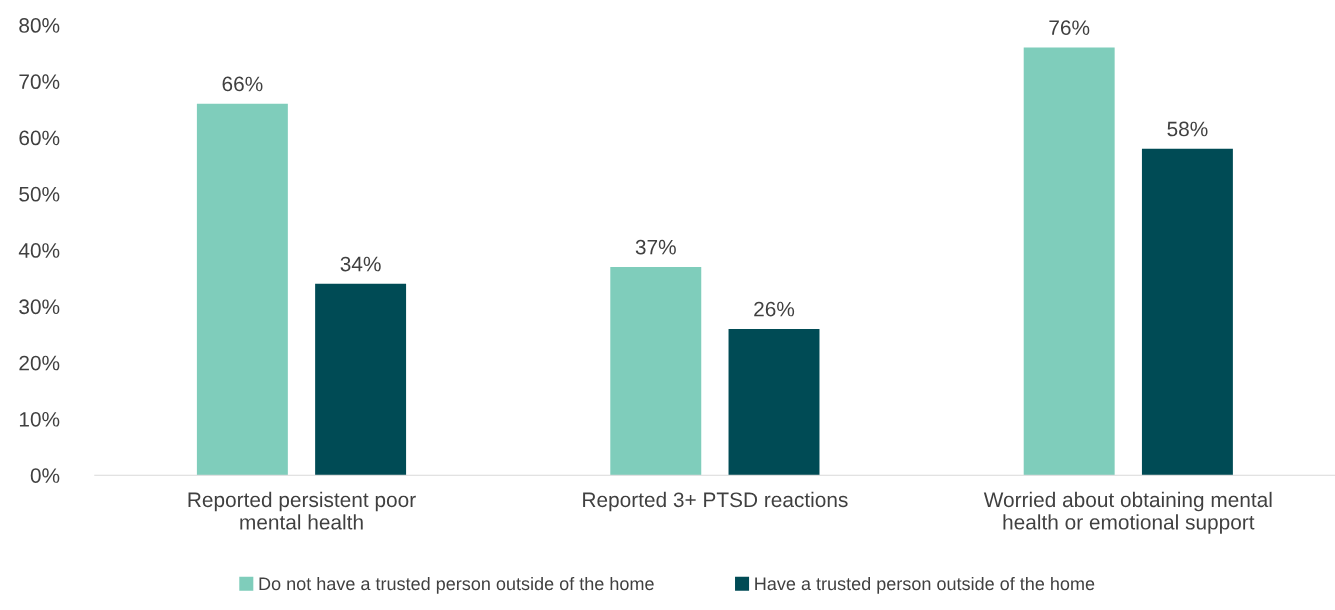 This screenshot has height=610, width=1335. I want to click on legend-label: Have a trusted person outside of the home, so click(925, 585).